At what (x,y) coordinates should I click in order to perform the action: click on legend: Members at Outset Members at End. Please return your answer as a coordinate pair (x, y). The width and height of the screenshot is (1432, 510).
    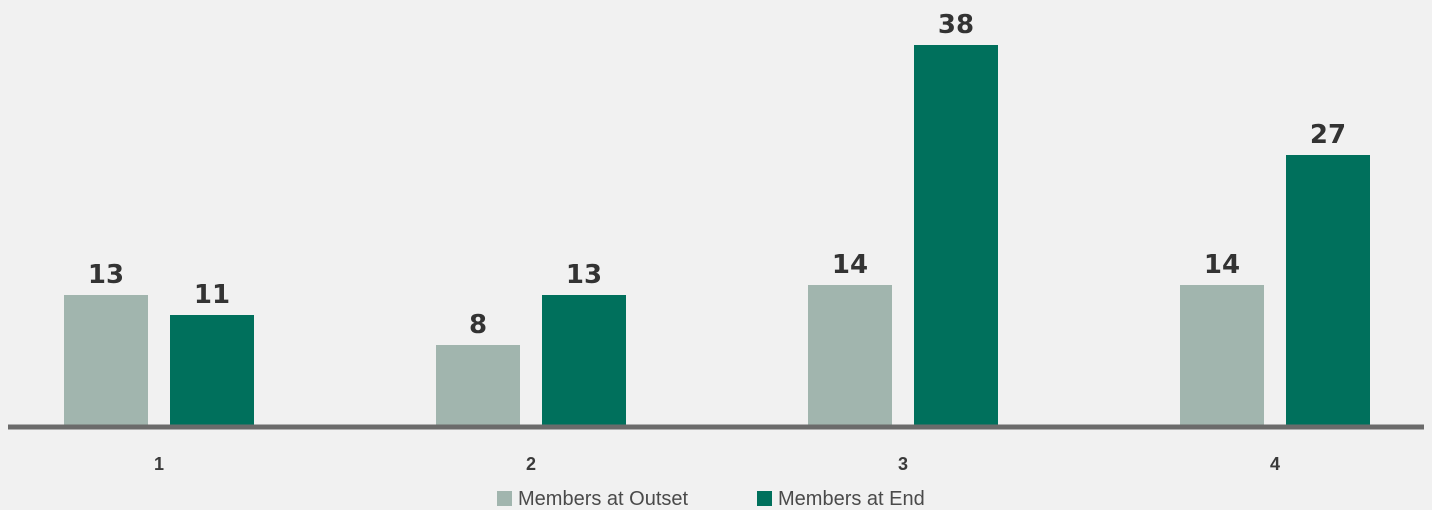
    Looking at the image, I should click on (711, 499).